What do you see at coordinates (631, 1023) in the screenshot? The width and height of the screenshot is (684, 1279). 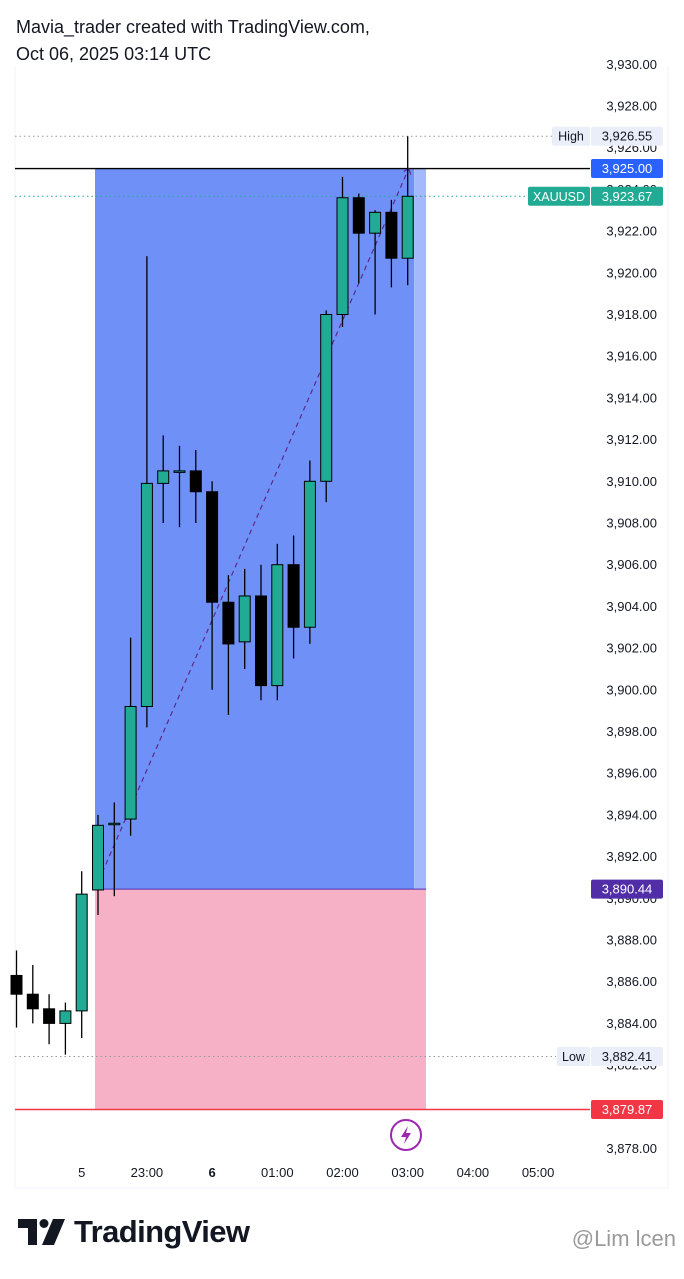 I see `y-tick-label: 3,884.00` at bounding box center [631, 1023].